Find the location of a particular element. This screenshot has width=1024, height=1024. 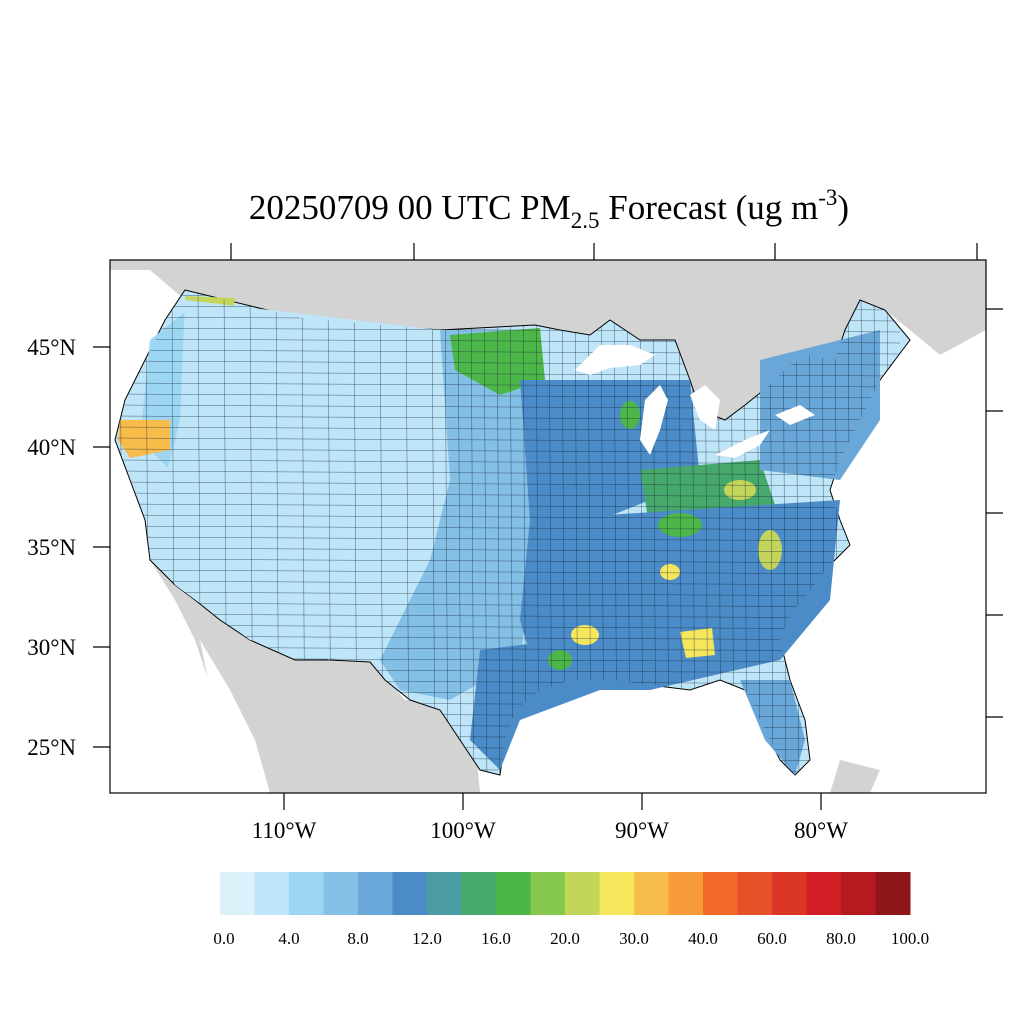

lake-ontario is located at coordinates (795, 415).